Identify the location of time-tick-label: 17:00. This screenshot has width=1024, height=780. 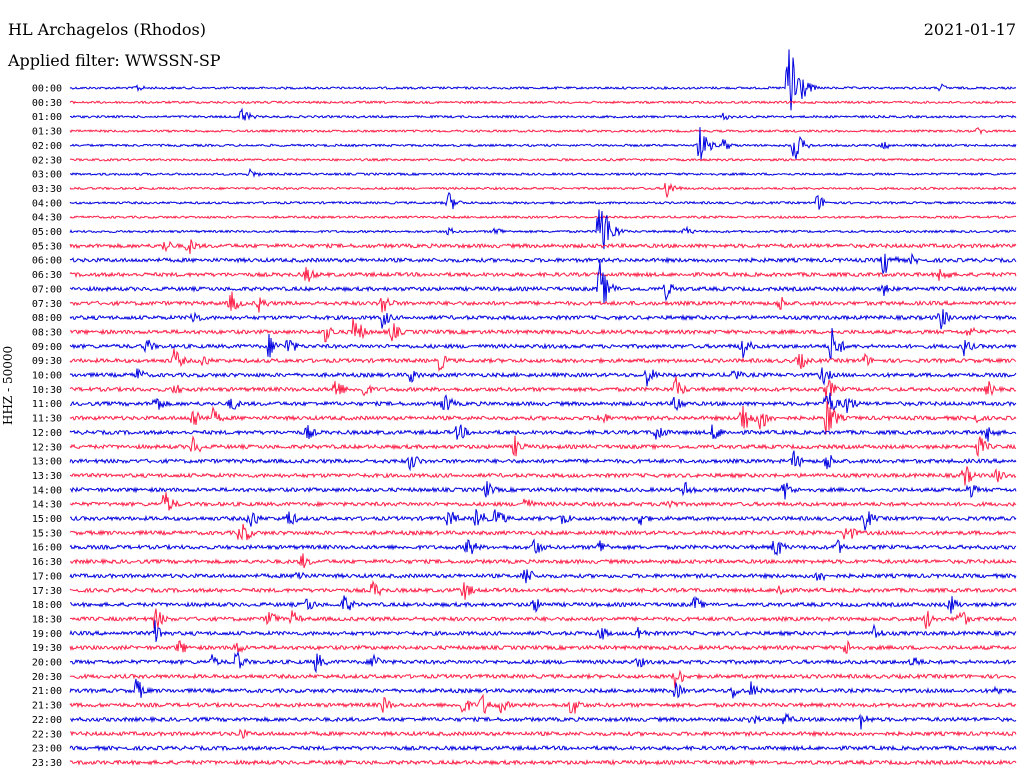
(47, 576).